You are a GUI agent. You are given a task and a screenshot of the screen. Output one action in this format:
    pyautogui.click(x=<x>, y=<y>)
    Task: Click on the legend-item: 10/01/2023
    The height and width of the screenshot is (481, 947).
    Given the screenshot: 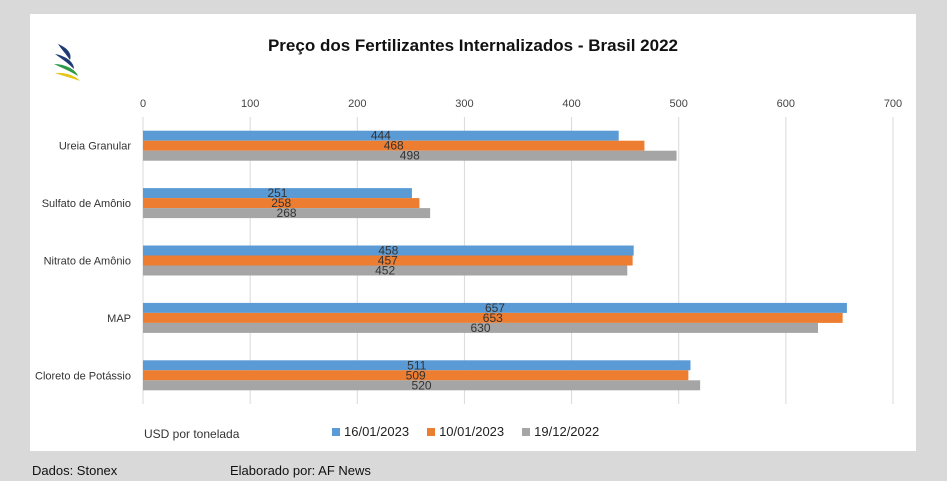 What is the action you would take?
    pyautogui.click(x=465, y=431)
    